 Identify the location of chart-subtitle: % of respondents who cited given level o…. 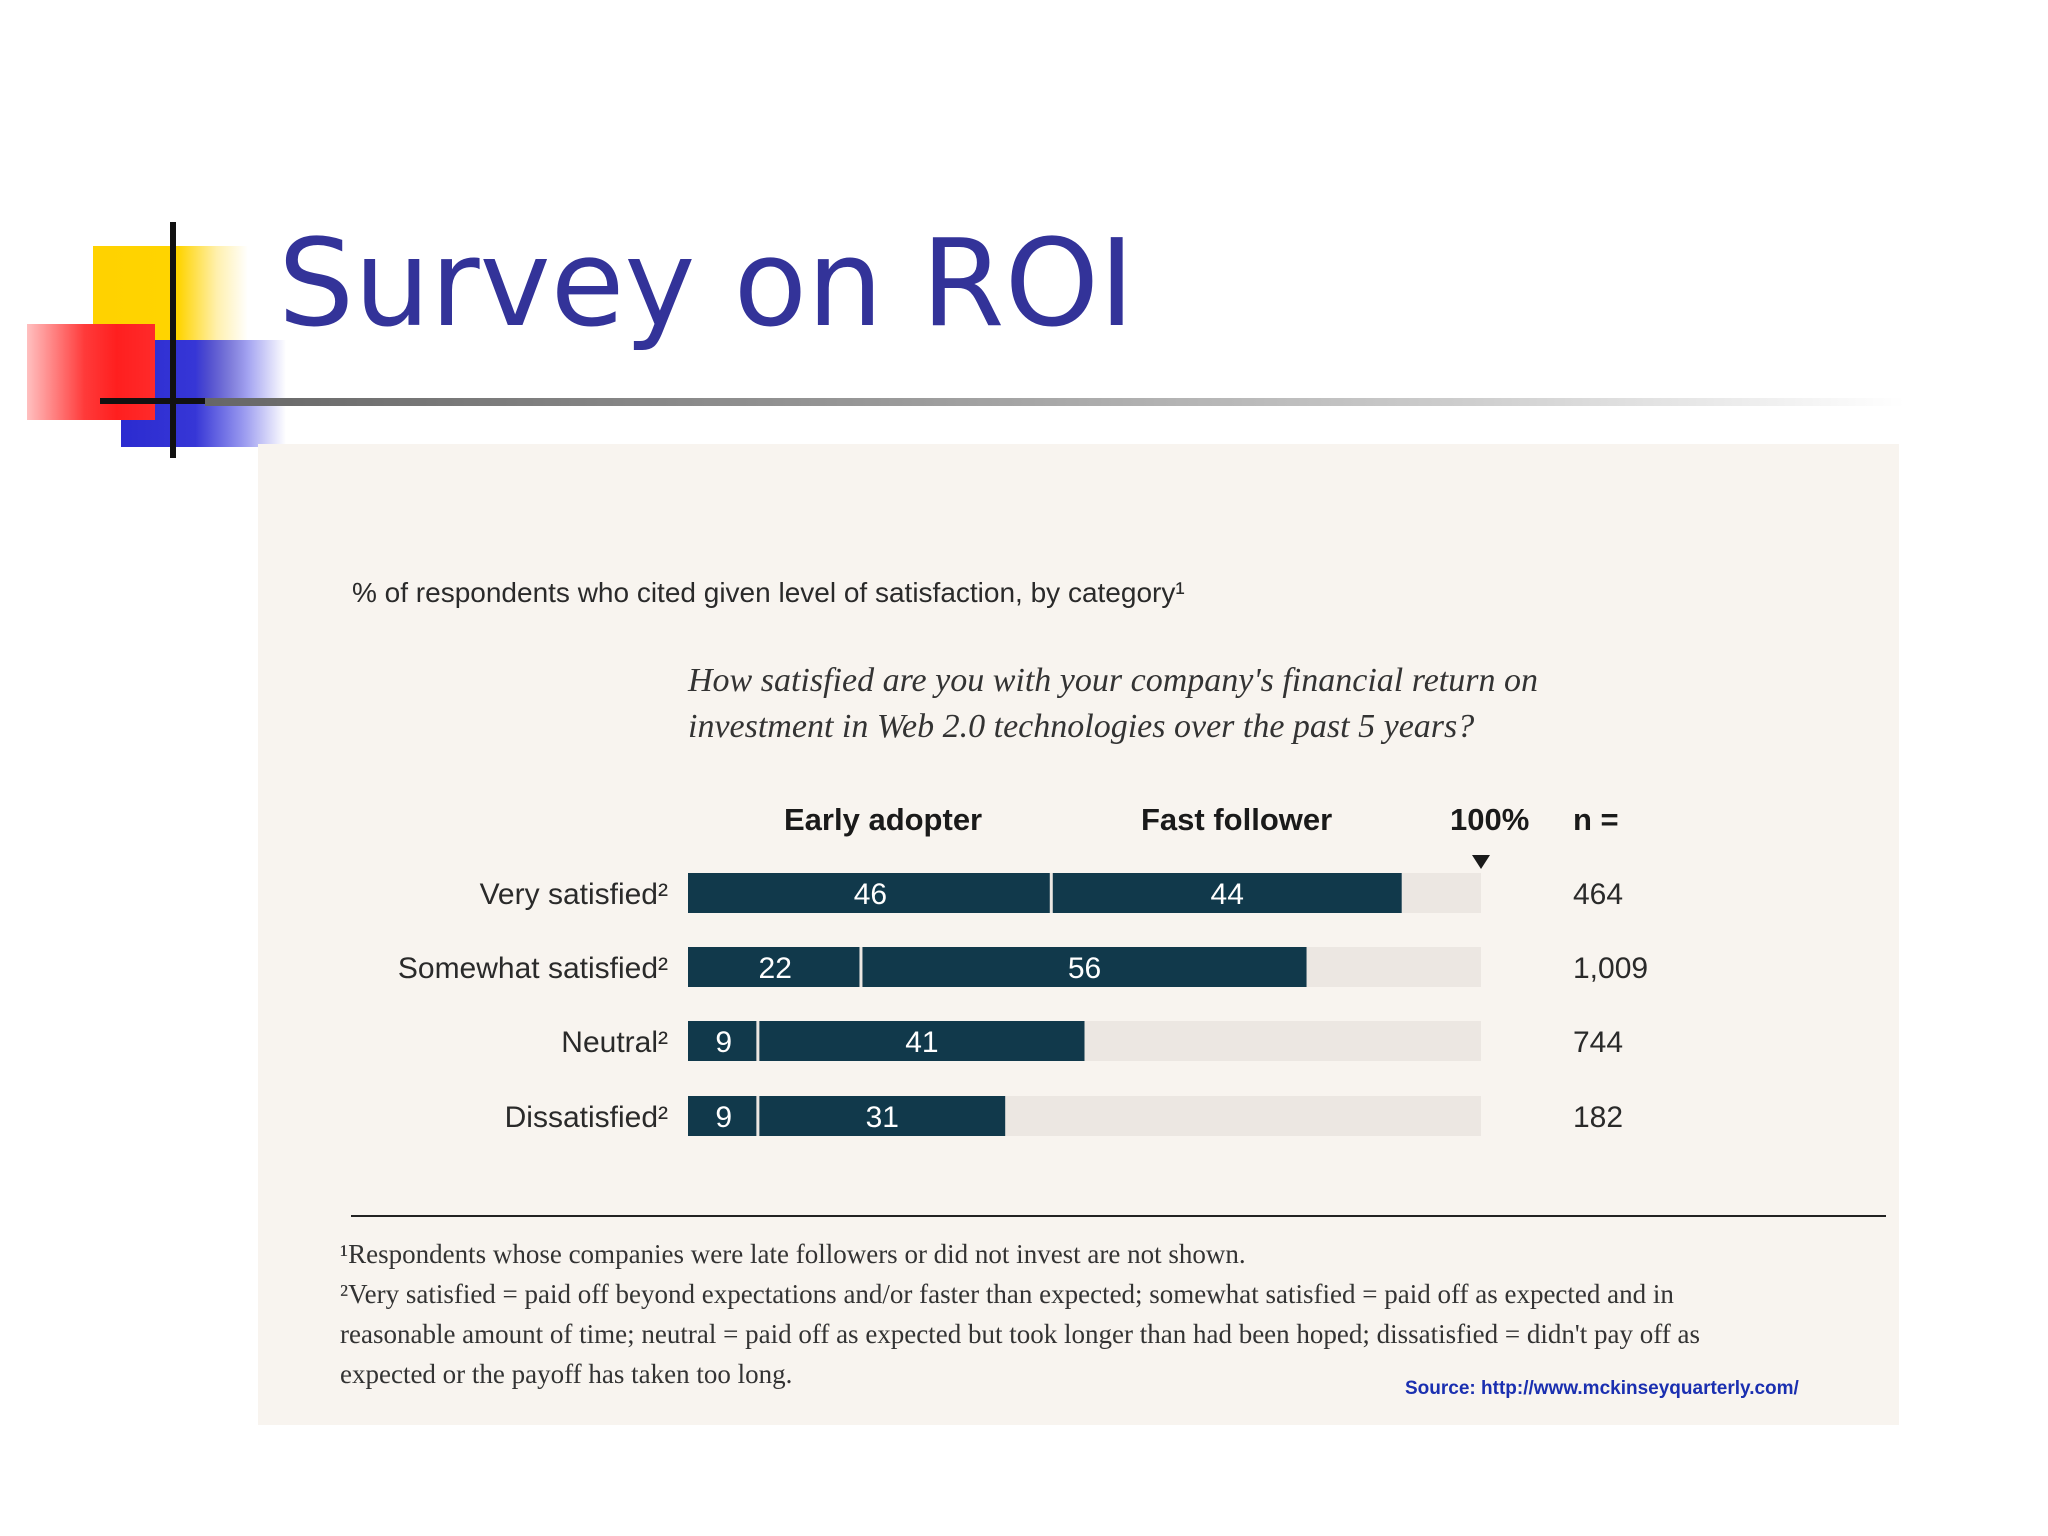
(768, 592).